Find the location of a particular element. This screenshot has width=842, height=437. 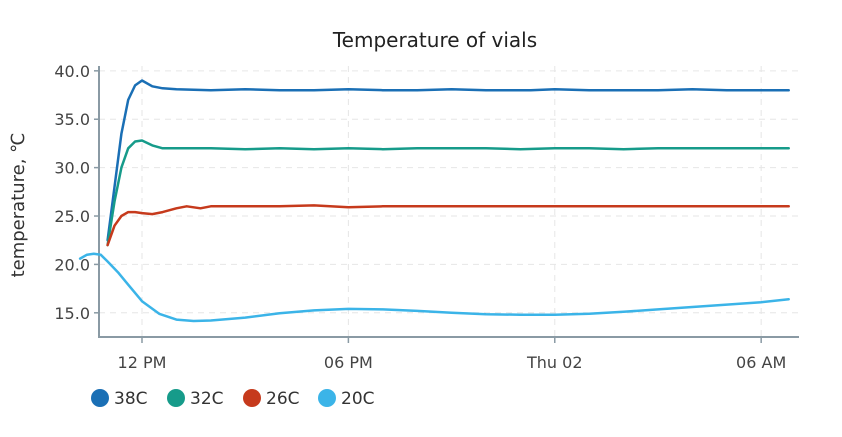

y-tick-label: 15.0 is located at coordinates (72, 313).